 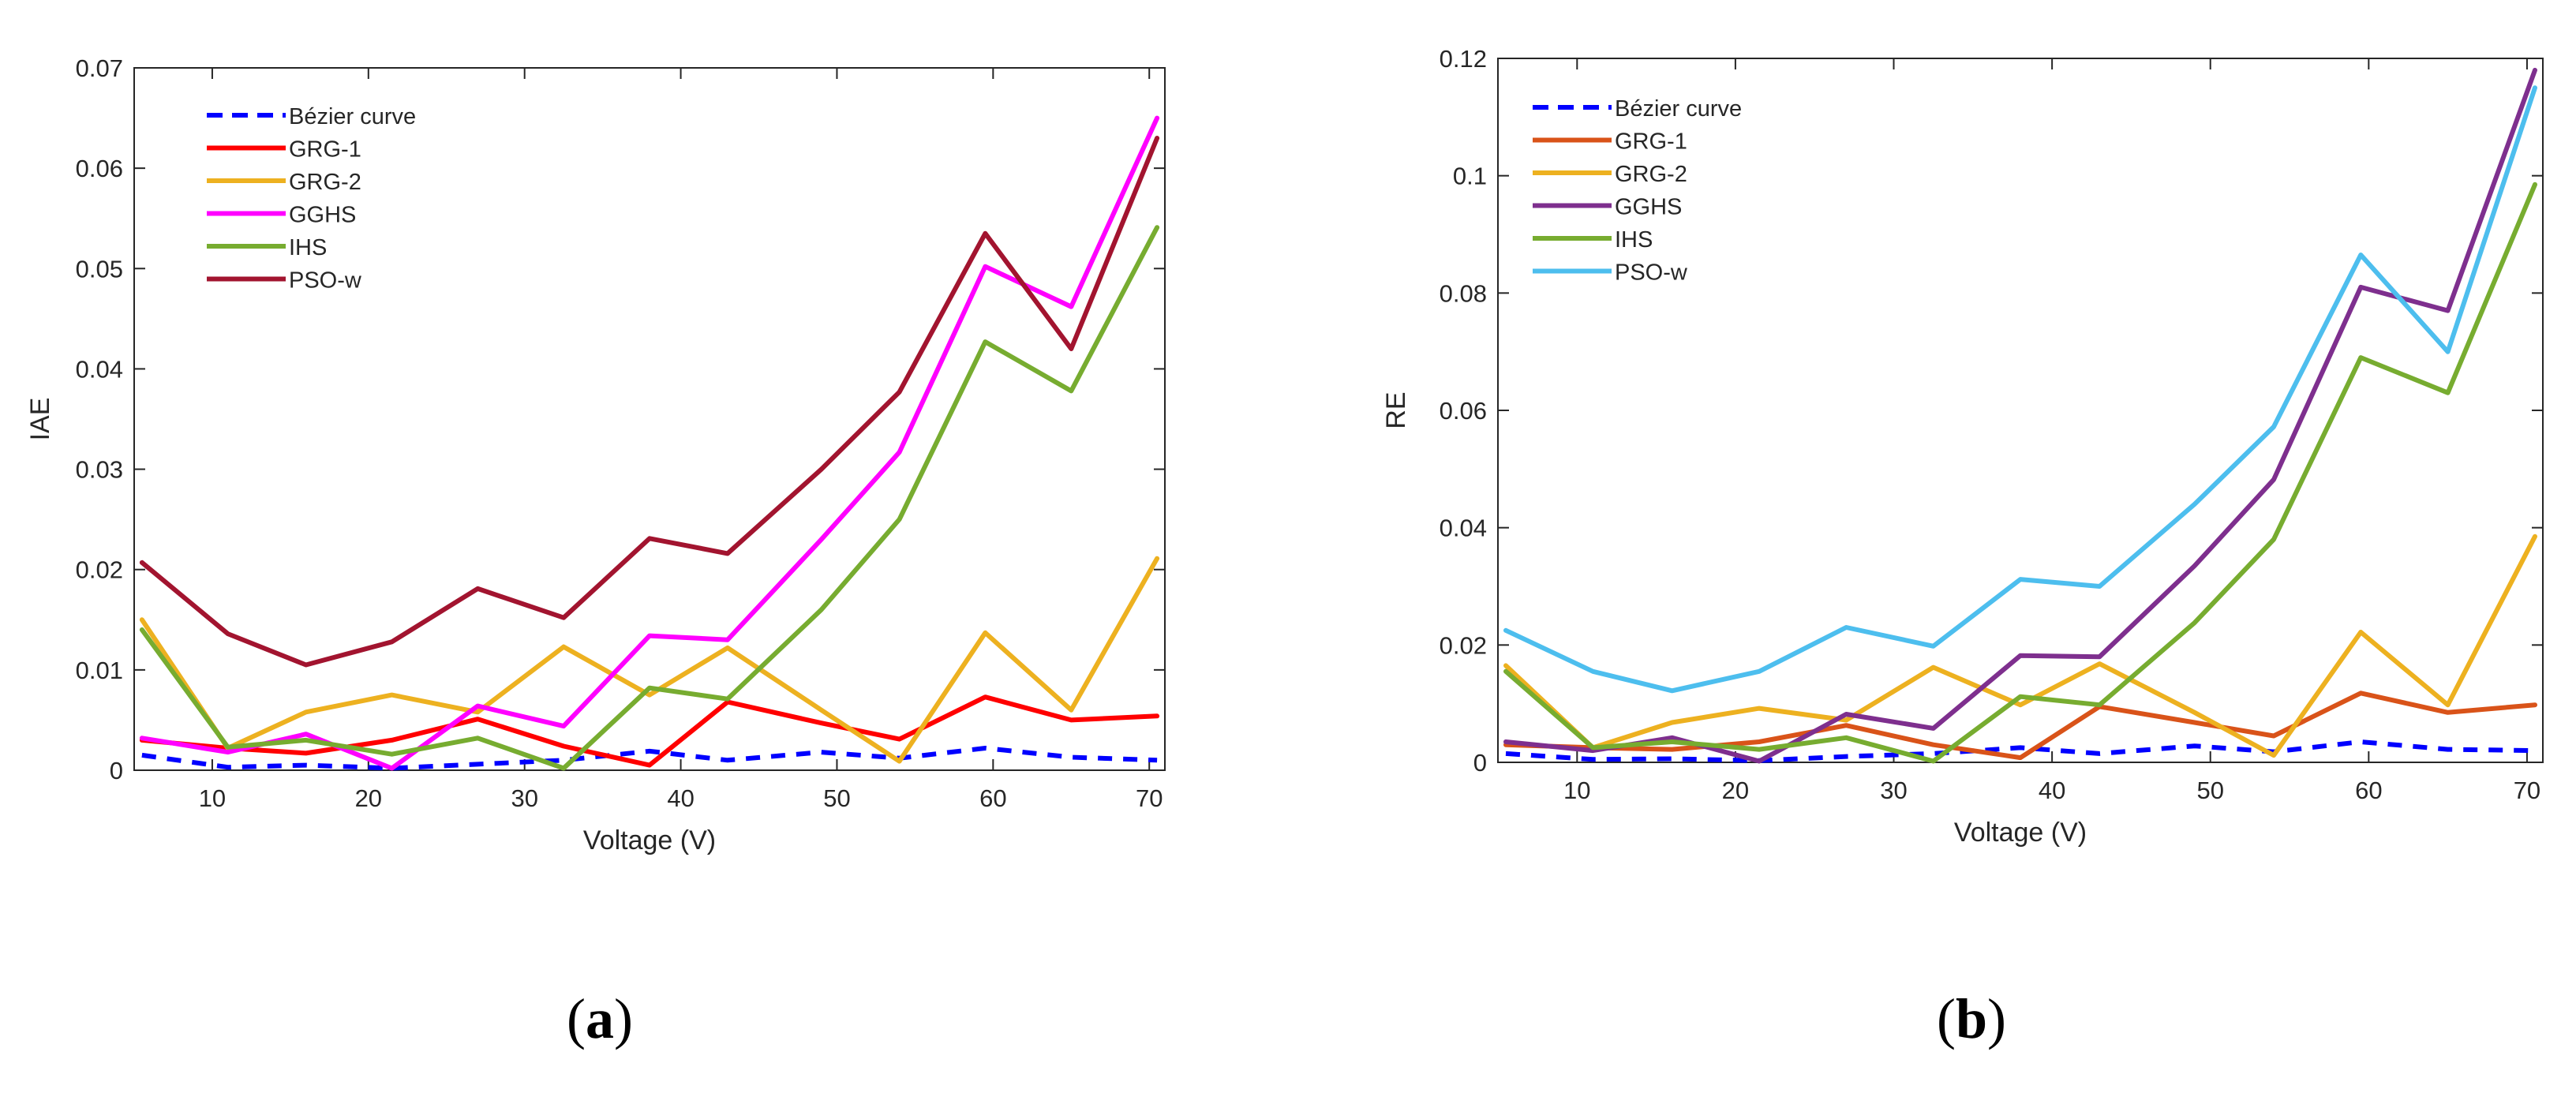 I want to click on legend-b: Bézier curve GRG-1 GRG-2 GGHS IHS PSO-w, so click(x=1637, y=191).